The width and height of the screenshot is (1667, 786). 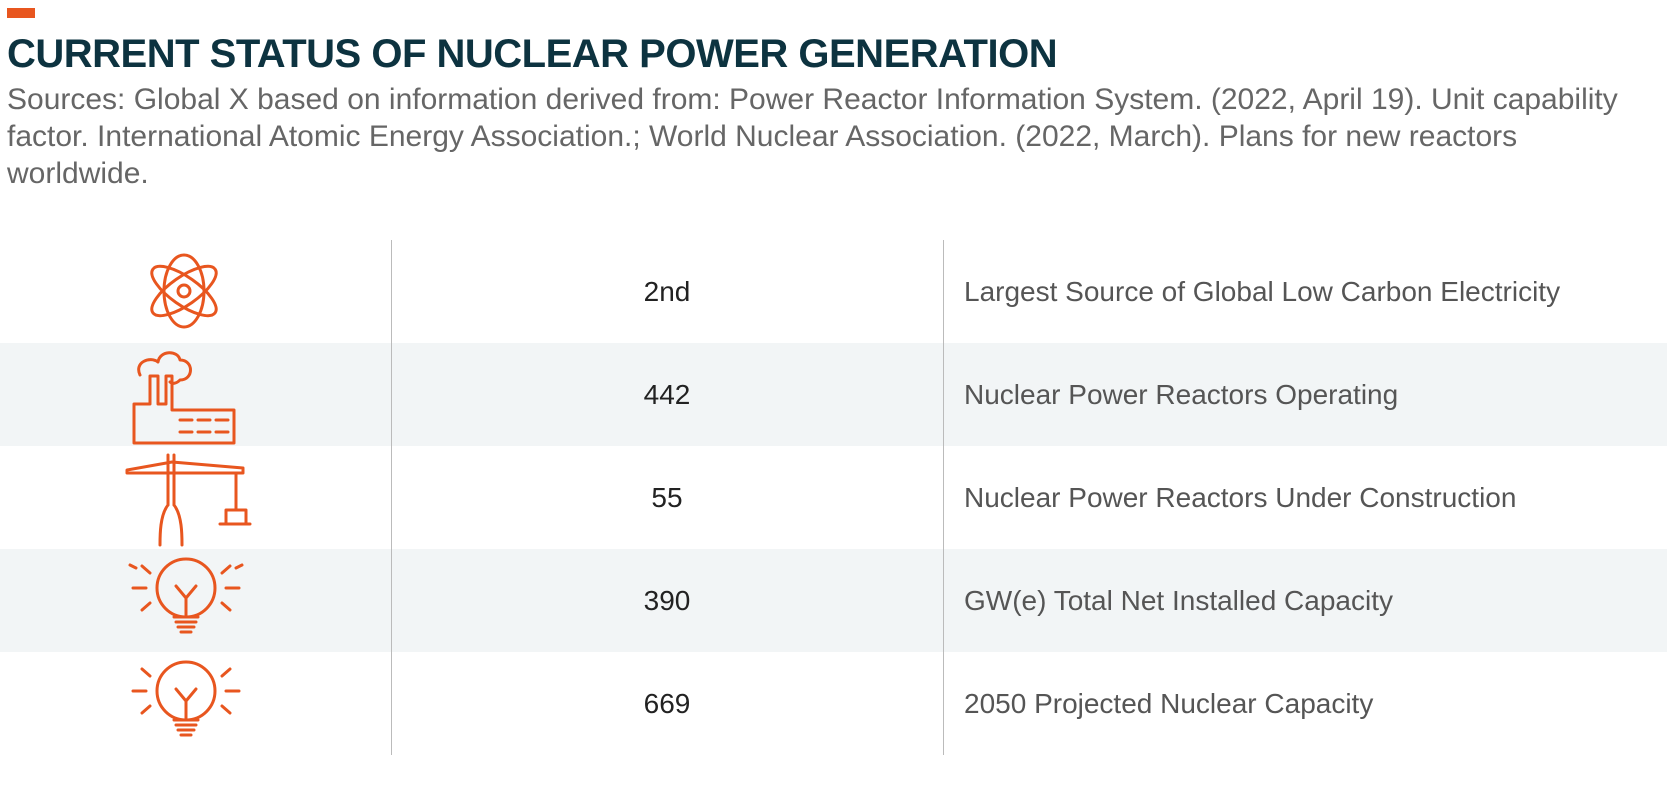 What do you see at coordinates (1169, 703) in the screenshot?
I see `row-label: 2050 Projected Nuclear Capacity` at bounding box center [1169, 703].